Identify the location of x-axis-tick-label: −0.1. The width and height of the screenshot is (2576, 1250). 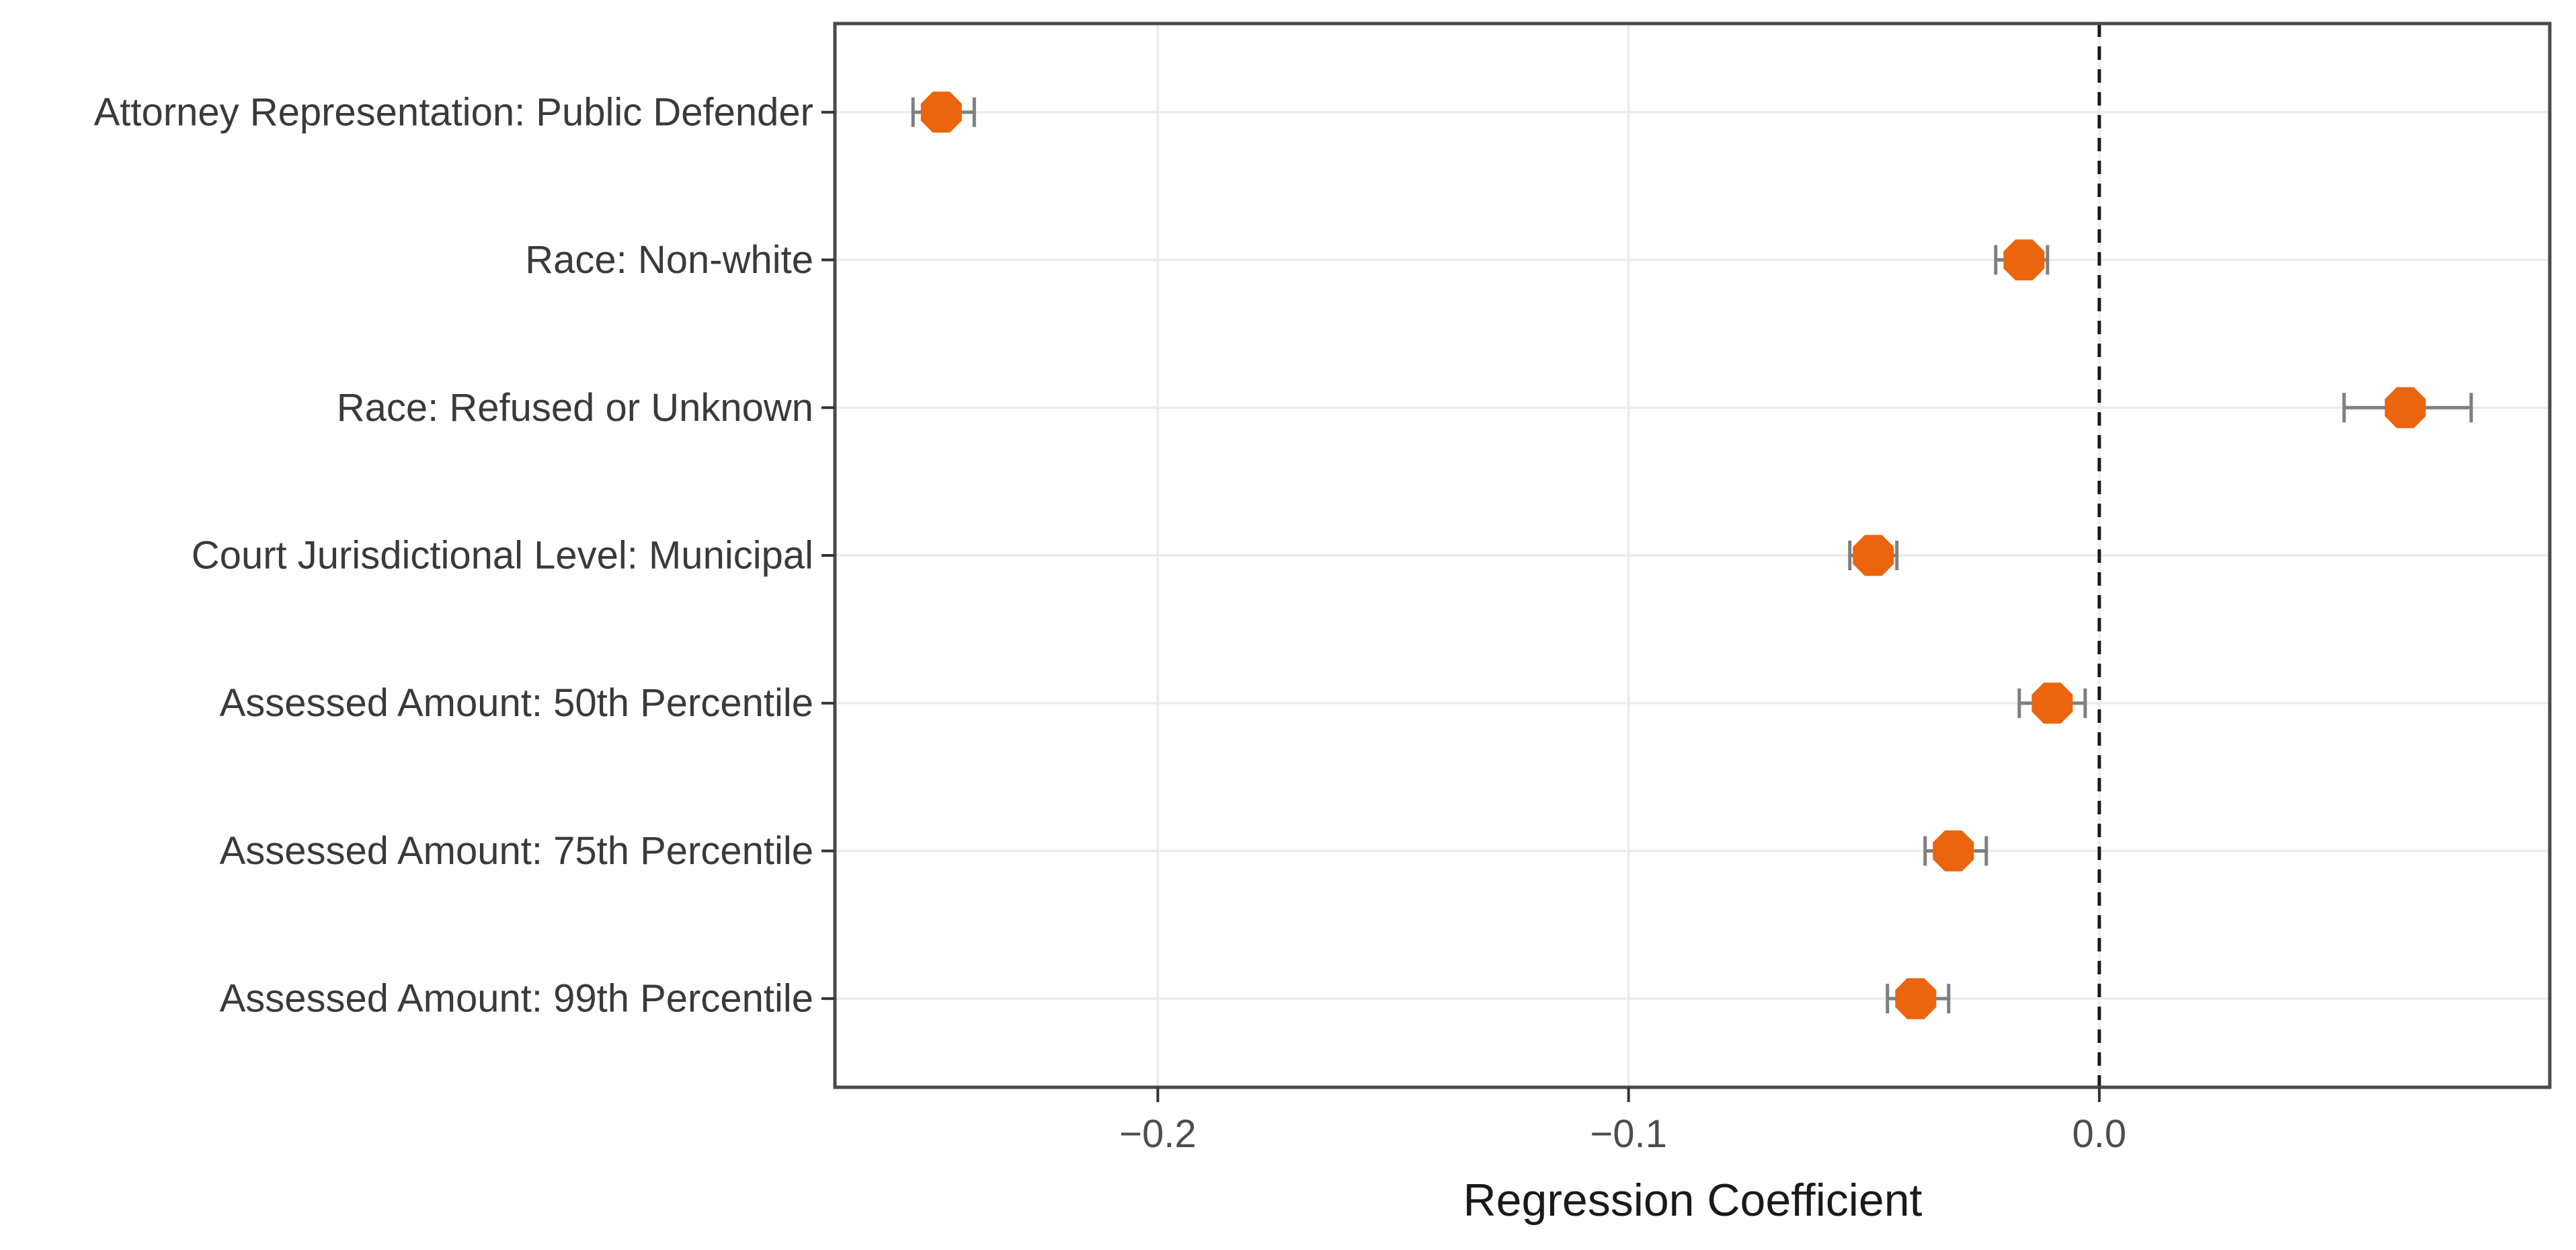
(1628, 1134).